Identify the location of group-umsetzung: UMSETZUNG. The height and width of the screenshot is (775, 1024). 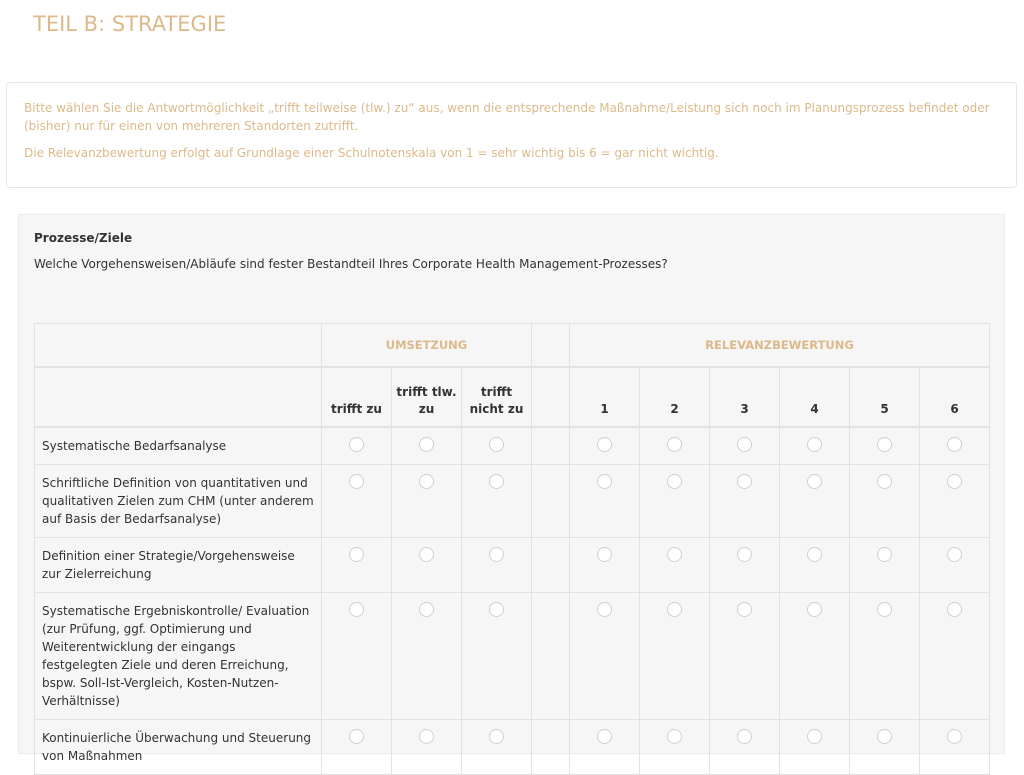
(426, 345).